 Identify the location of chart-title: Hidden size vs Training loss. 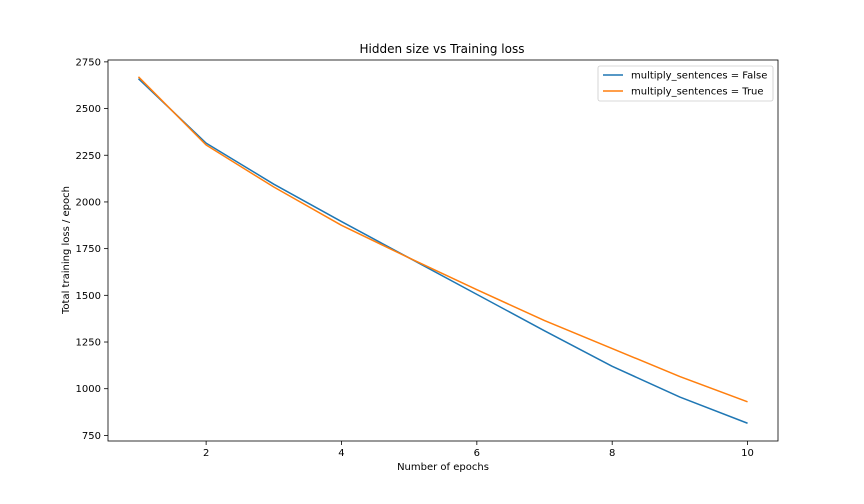
(442, 49).